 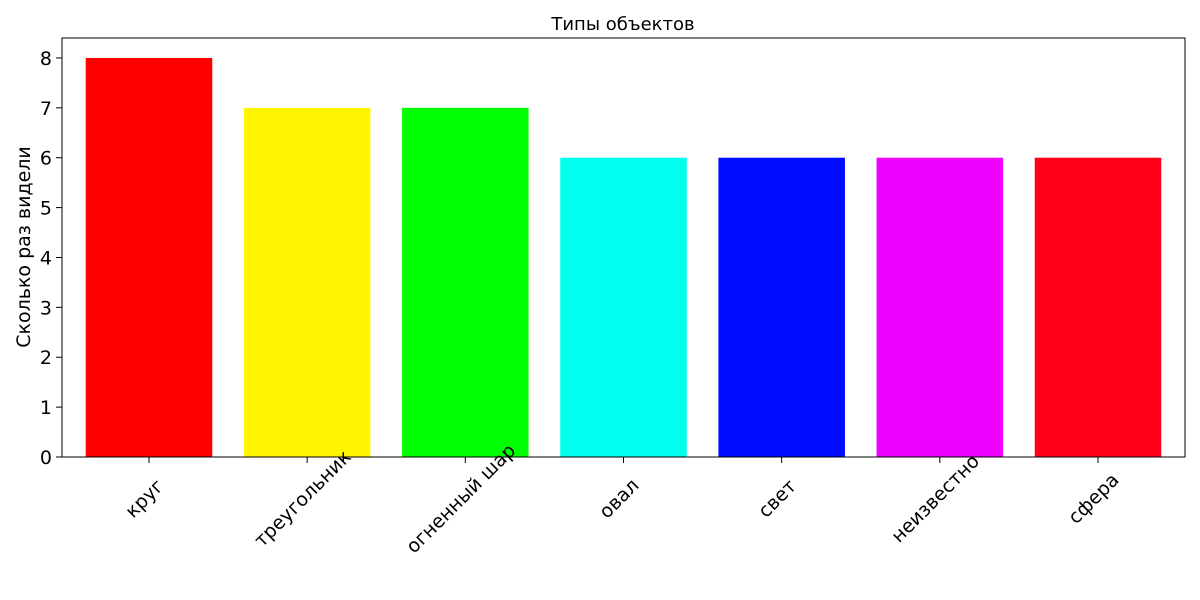 What do you see at coordinates (46, 308) in the screenshot?
I see `y-tick-label: 3` at bounding box center [46, 308].